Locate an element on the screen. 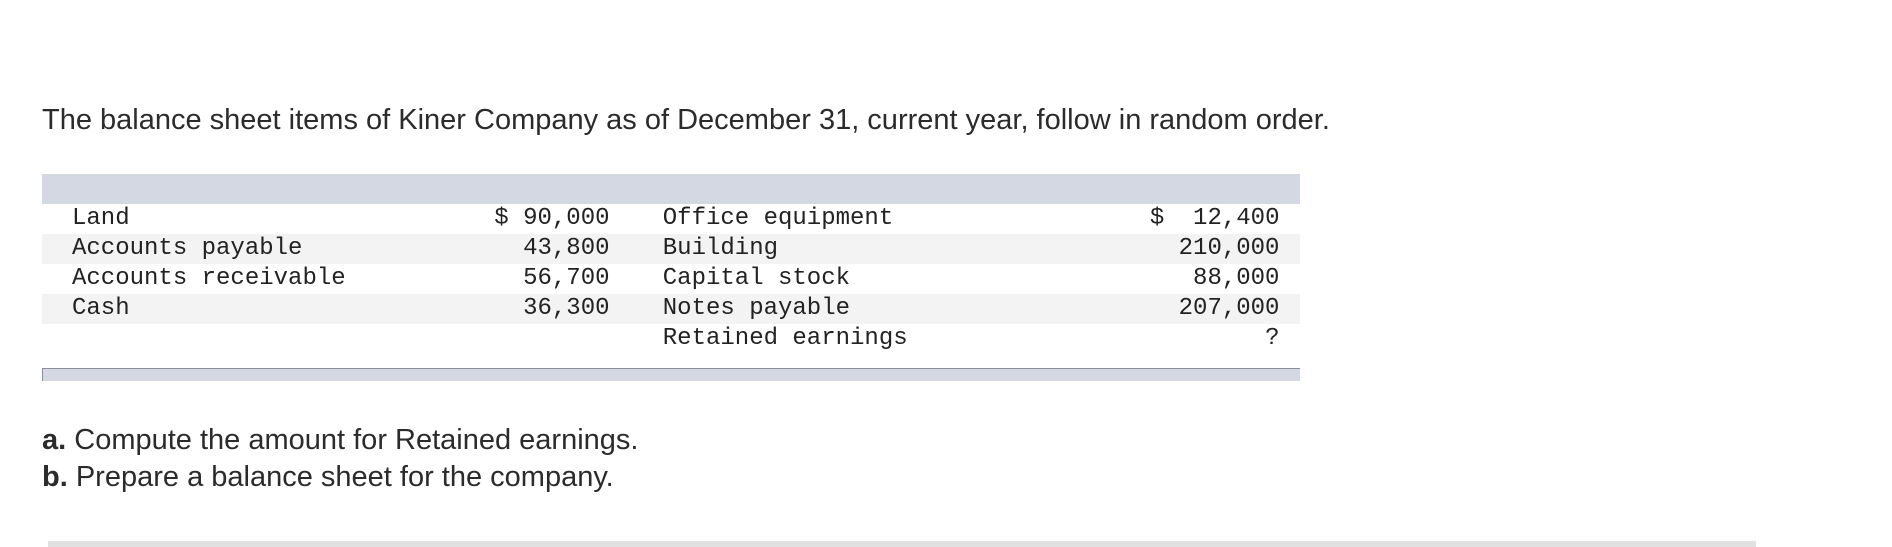 The width and height of the screenshot is (1892, 547). table-row: Retained earnings ? is located at coordinates (671, 339).